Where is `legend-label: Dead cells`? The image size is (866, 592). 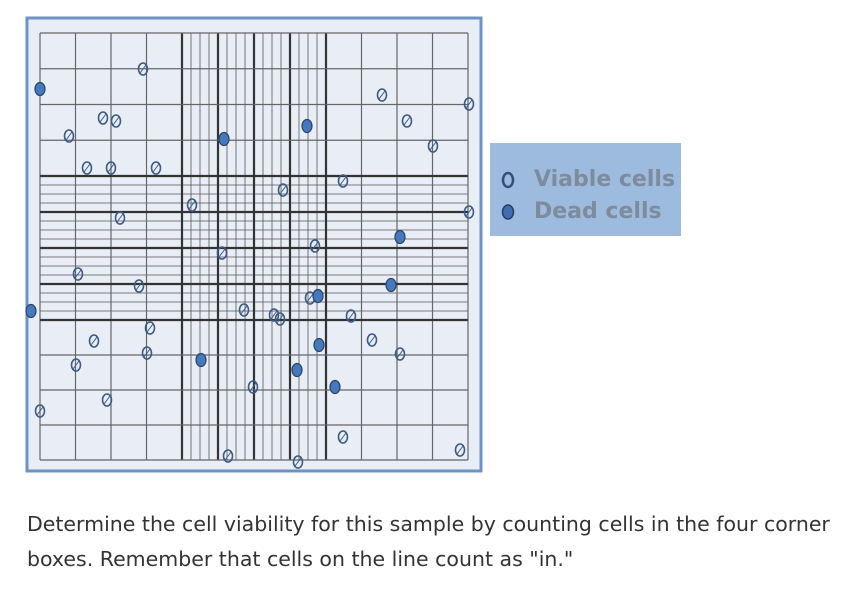 legend-label: Dead cells is located at coordinates (598, 211).